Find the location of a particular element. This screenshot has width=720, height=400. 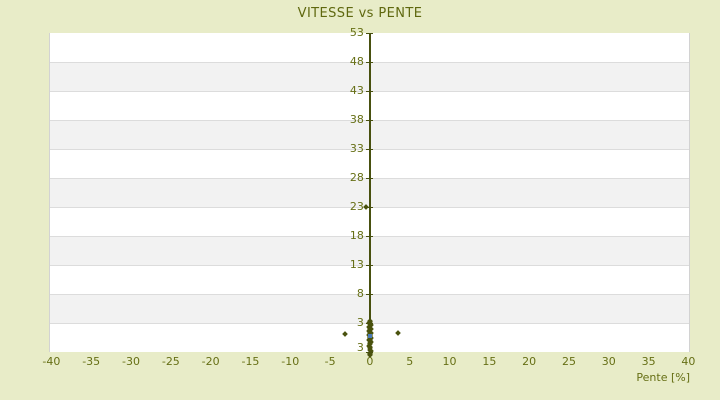

x-tick-label: -15 is located at coordinates (250, 361).